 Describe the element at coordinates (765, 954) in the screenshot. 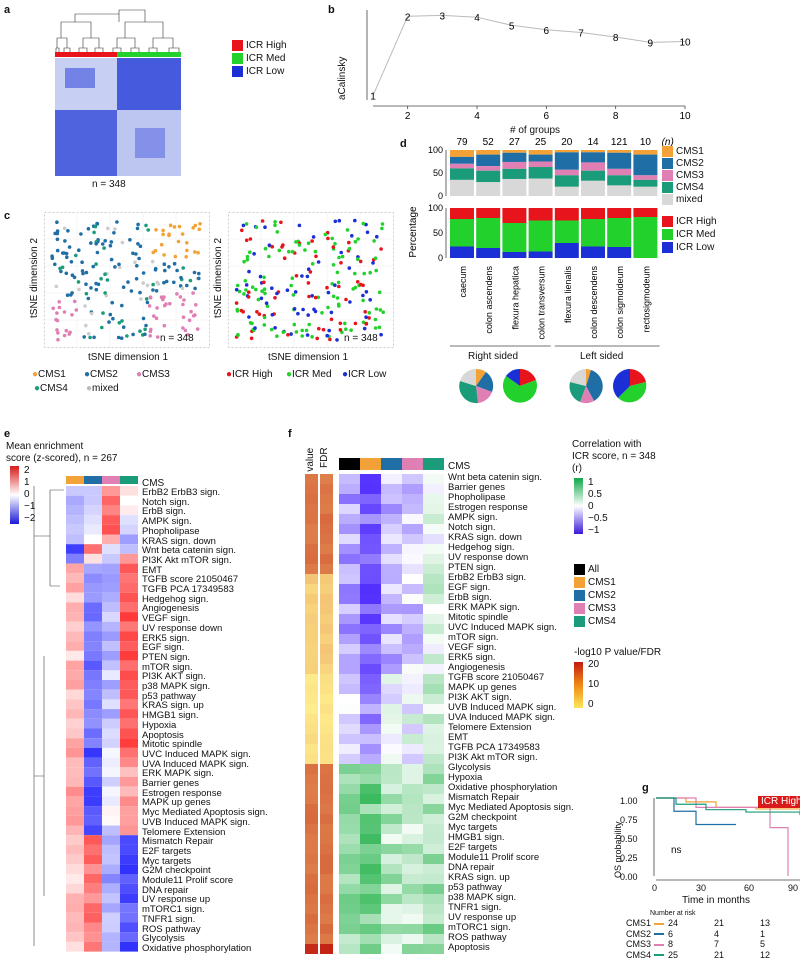

I see `g-risk-value: 12` at that location.